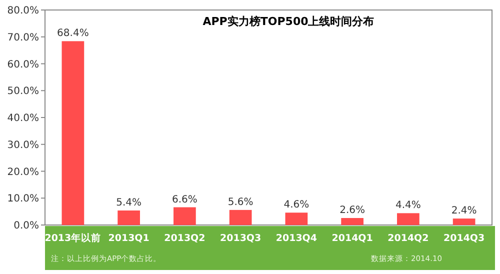  Describe the element at coordinates (353, 210) in the screenshot. I see `data-label: 2.6%` at that location.